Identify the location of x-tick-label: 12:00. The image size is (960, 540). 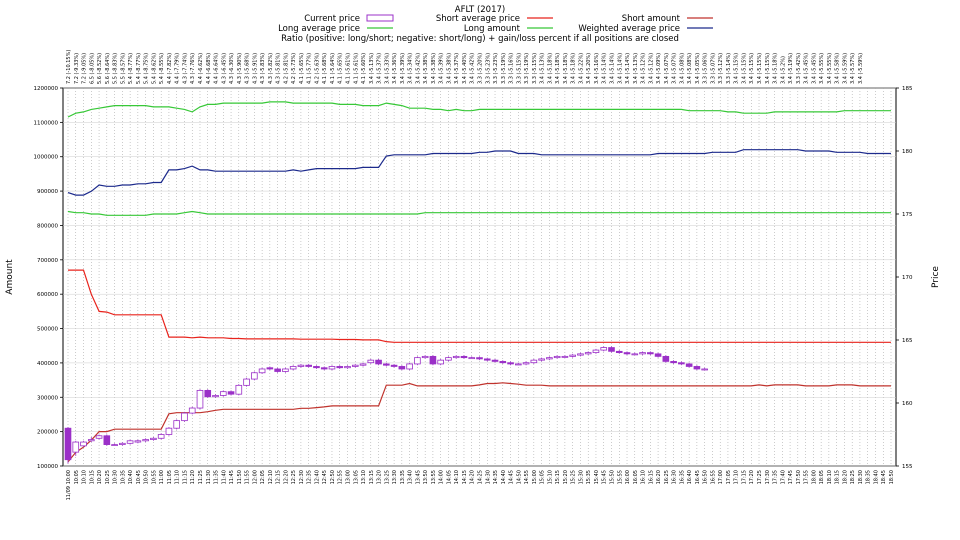
(255, 477).